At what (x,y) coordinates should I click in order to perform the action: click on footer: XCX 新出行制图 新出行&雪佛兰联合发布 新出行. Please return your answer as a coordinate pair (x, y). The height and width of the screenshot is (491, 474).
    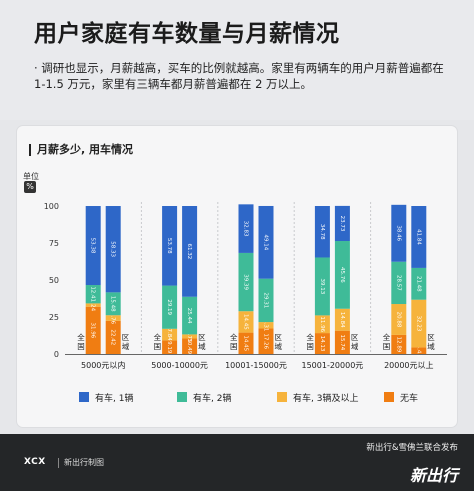
    Looking at the image, I should click on (237, 462).